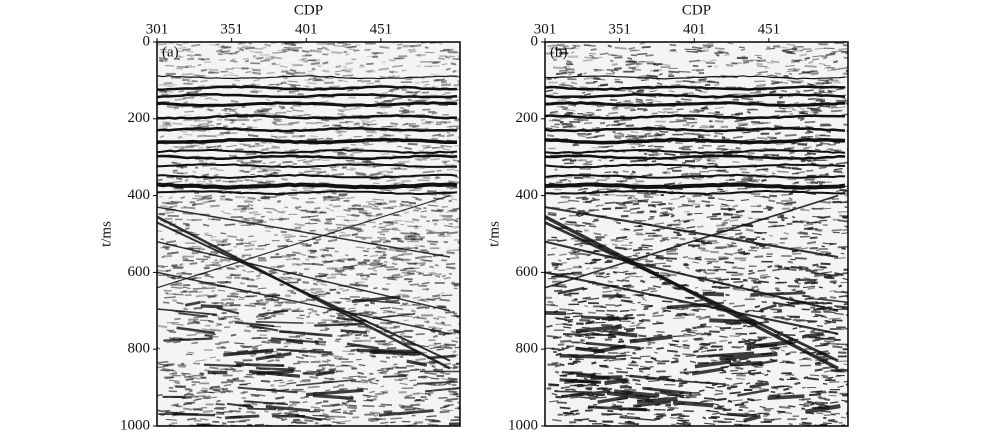  Describe the element at coordinates (304, 242) in the screenshot. I see `dipping-event` at that location.